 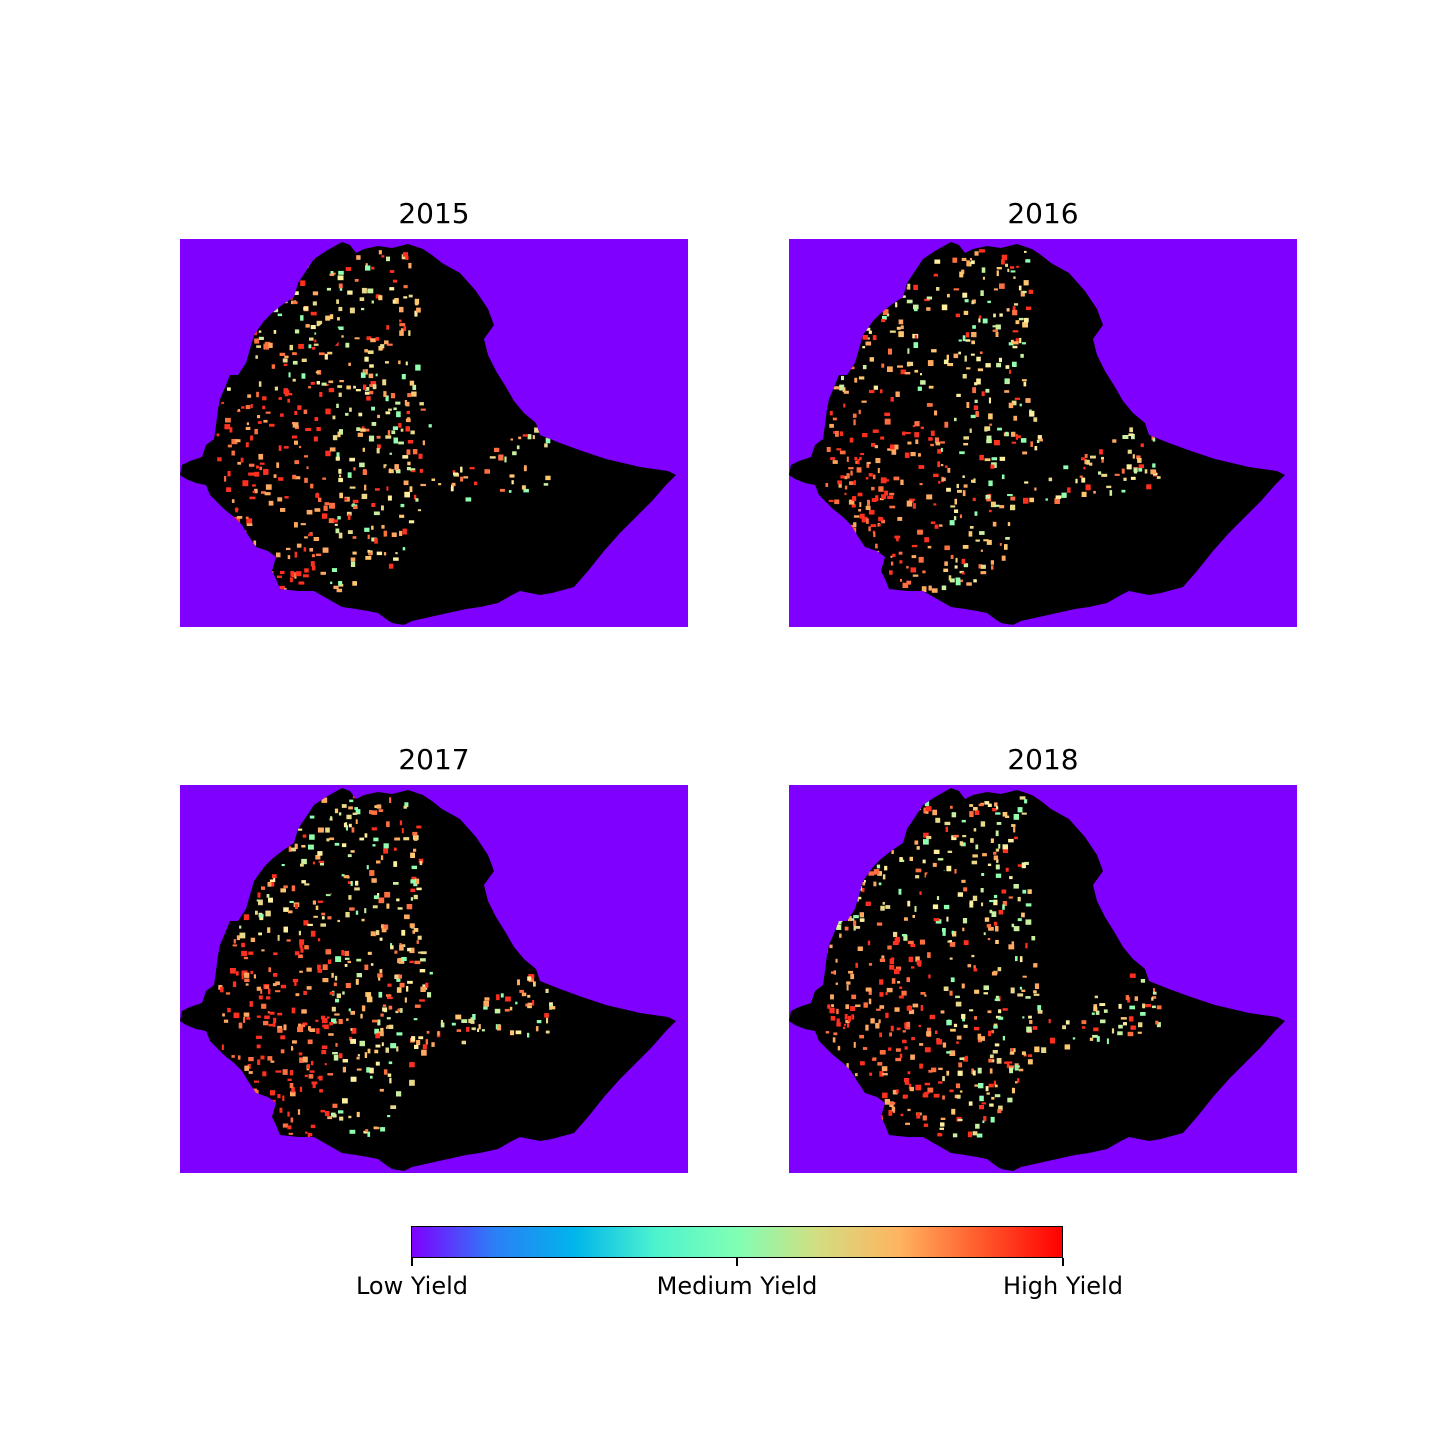 I want to click on colorbar-label-low: Low Yield, so click(x=412, y=1286).